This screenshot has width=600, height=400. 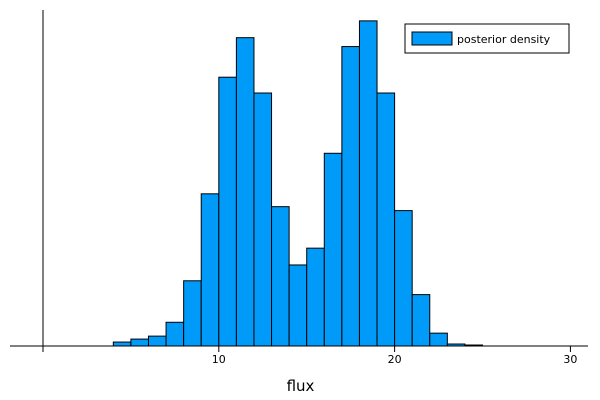 I want to click on legend-swatch, so click(x=432, y=38).